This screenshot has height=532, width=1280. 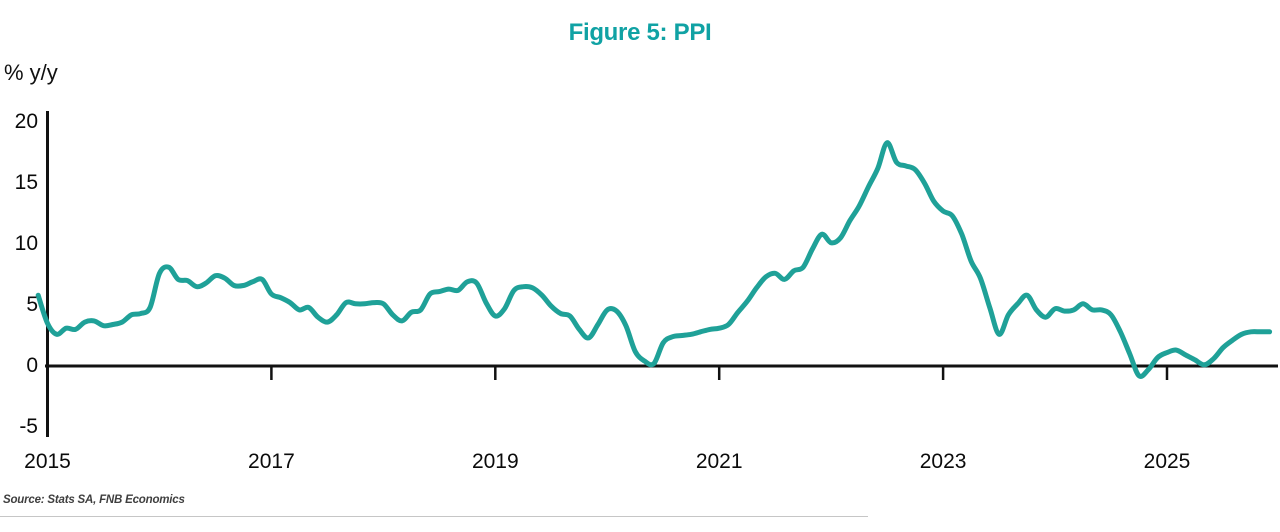 What do you see at coordinates (434, 516) in the screenshot?
I see `bottom-divider-line` at bounding box center [434, 516].